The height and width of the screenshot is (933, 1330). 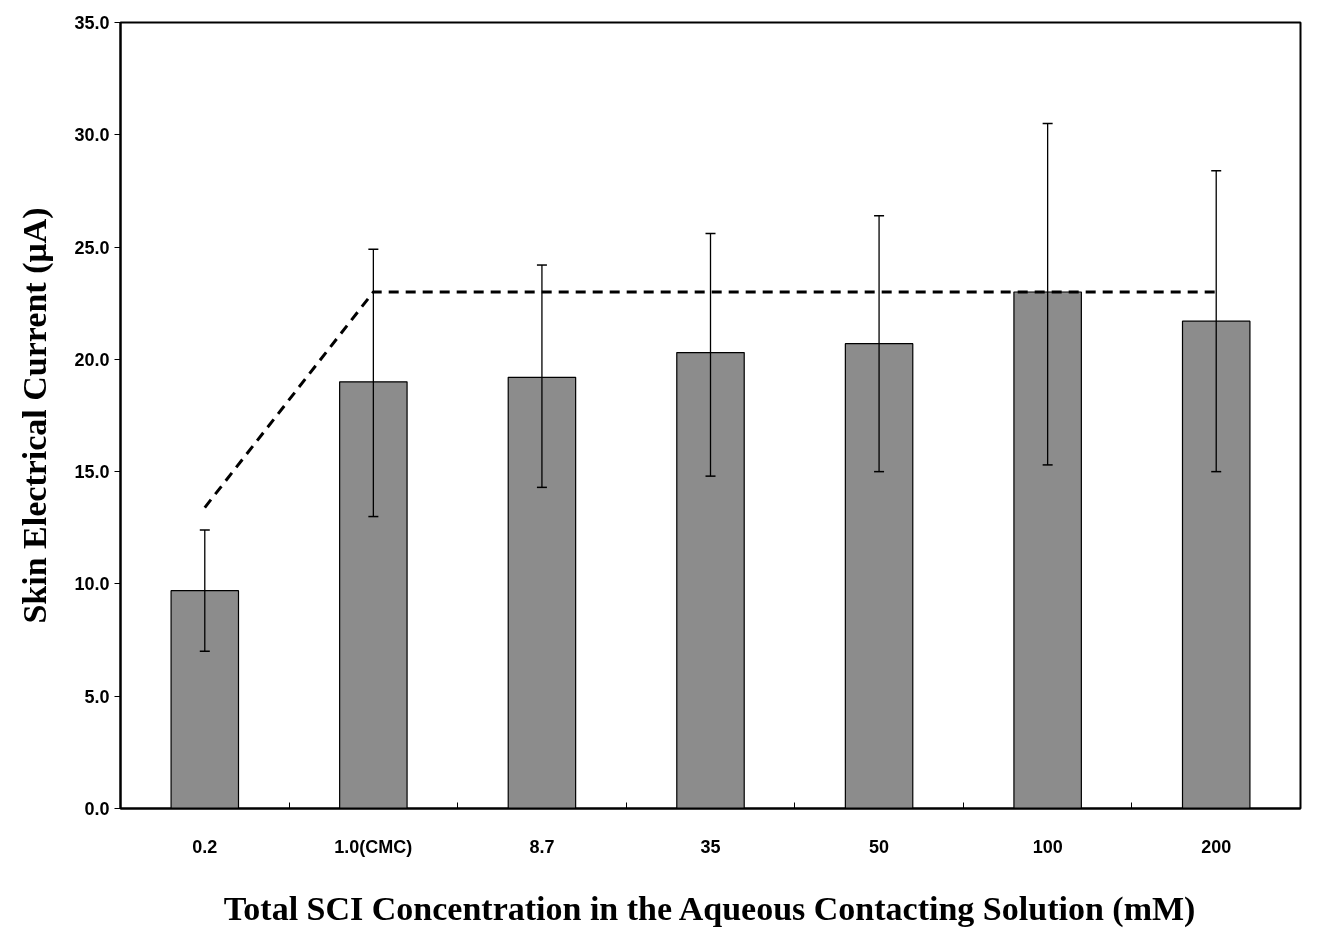 What do you see at coordinates (92, 584) in the screenshot?
I see `y-tick-label: 10.0` at bounding box center [92, 584].